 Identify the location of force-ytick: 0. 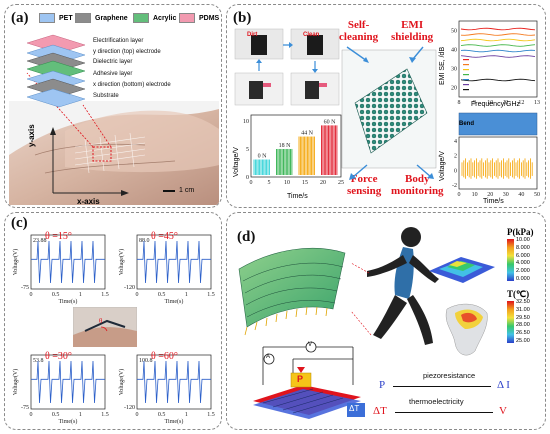
(247, 178).